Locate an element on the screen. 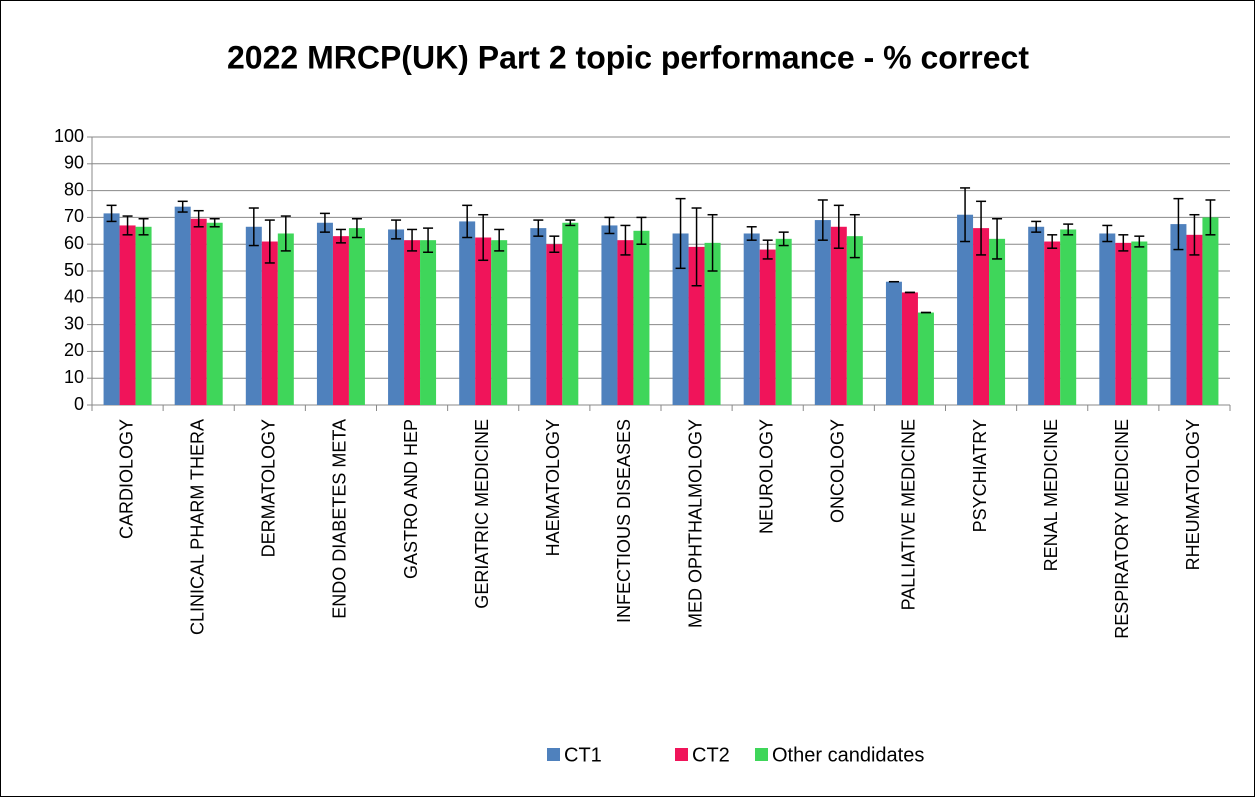 Image resolution: width=1256 pixels, height=798 pixels. y-tick-label: 30 is located at coordinates (74, 323).